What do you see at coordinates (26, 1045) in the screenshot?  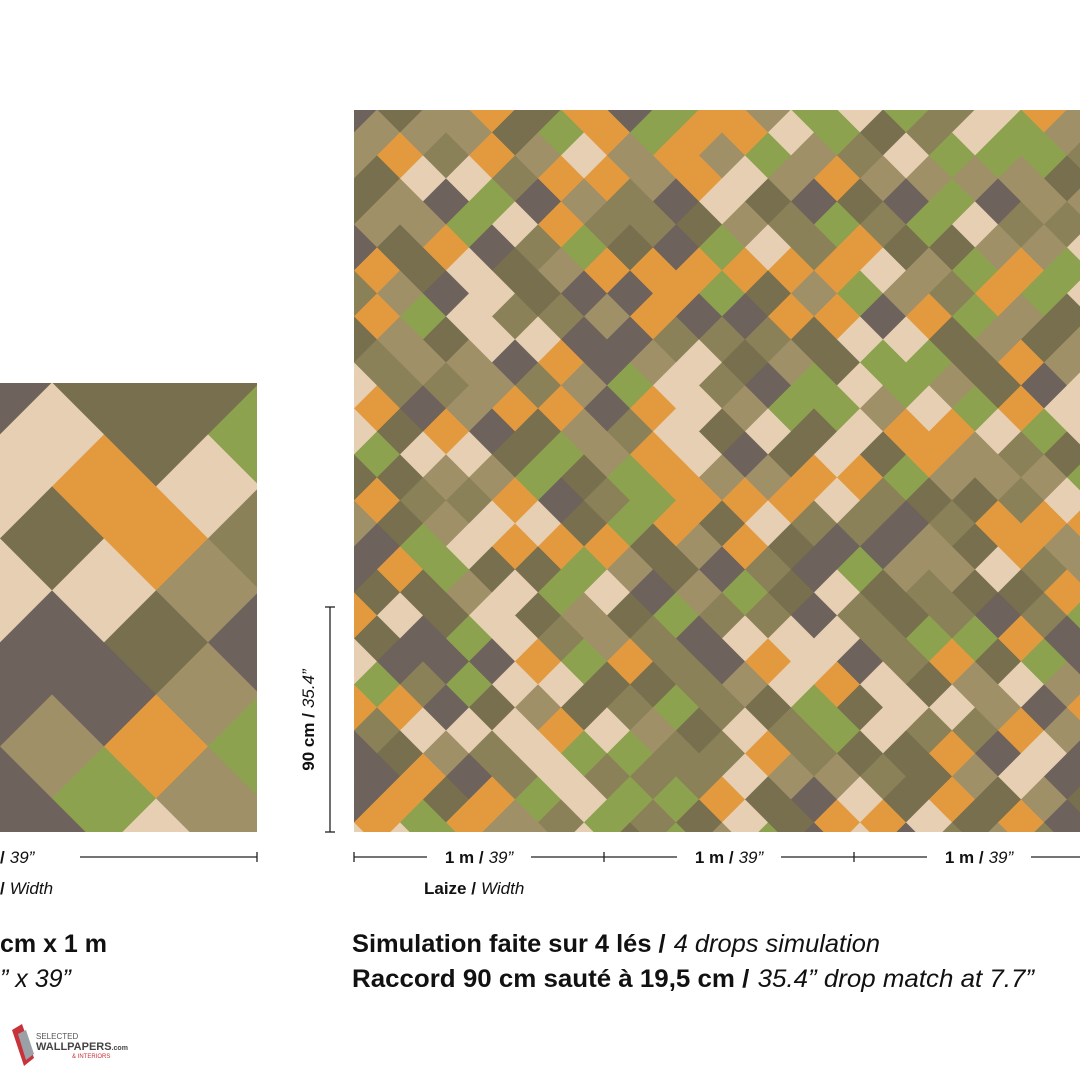 I see `logo-icon` at bounding box center [26, 1045].